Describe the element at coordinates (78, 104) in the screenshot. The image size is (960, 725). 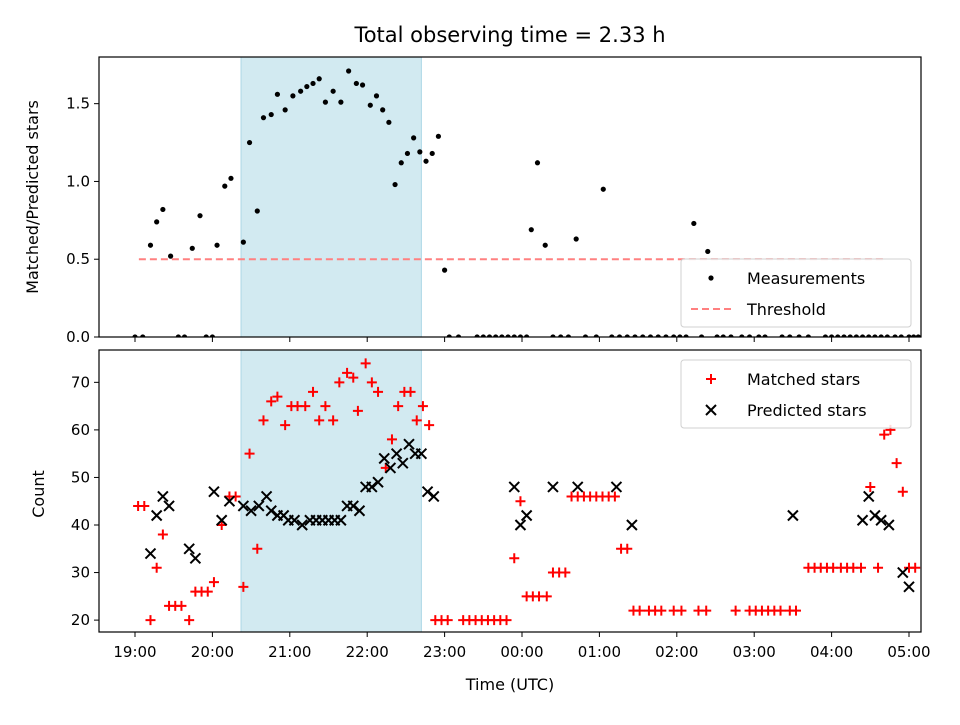
I see `y-tick-label: 1.5` at that location.